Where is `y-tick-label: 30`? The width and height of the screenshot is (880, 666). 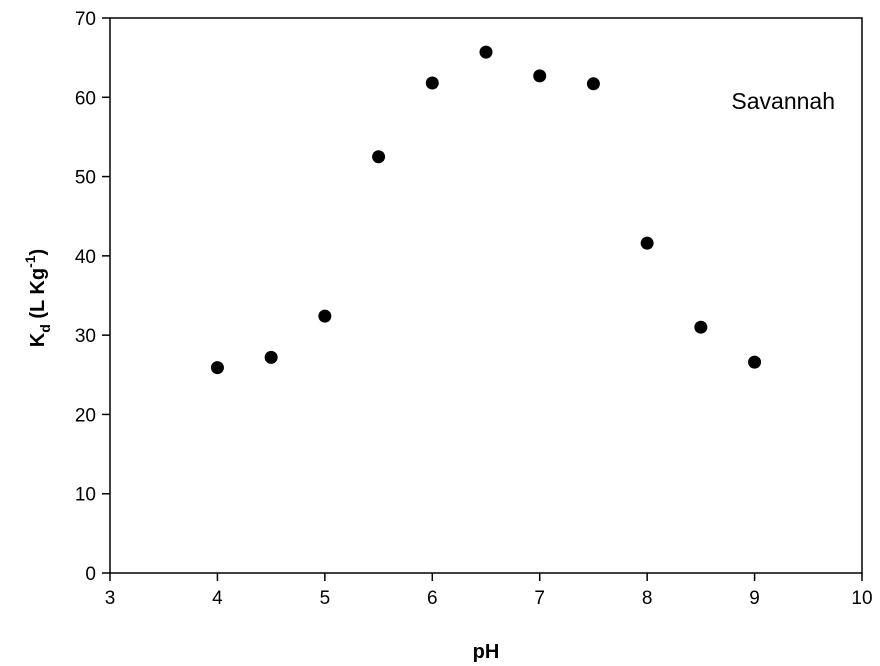
y-tick-label: 30 is located at coordinates (85, 336).